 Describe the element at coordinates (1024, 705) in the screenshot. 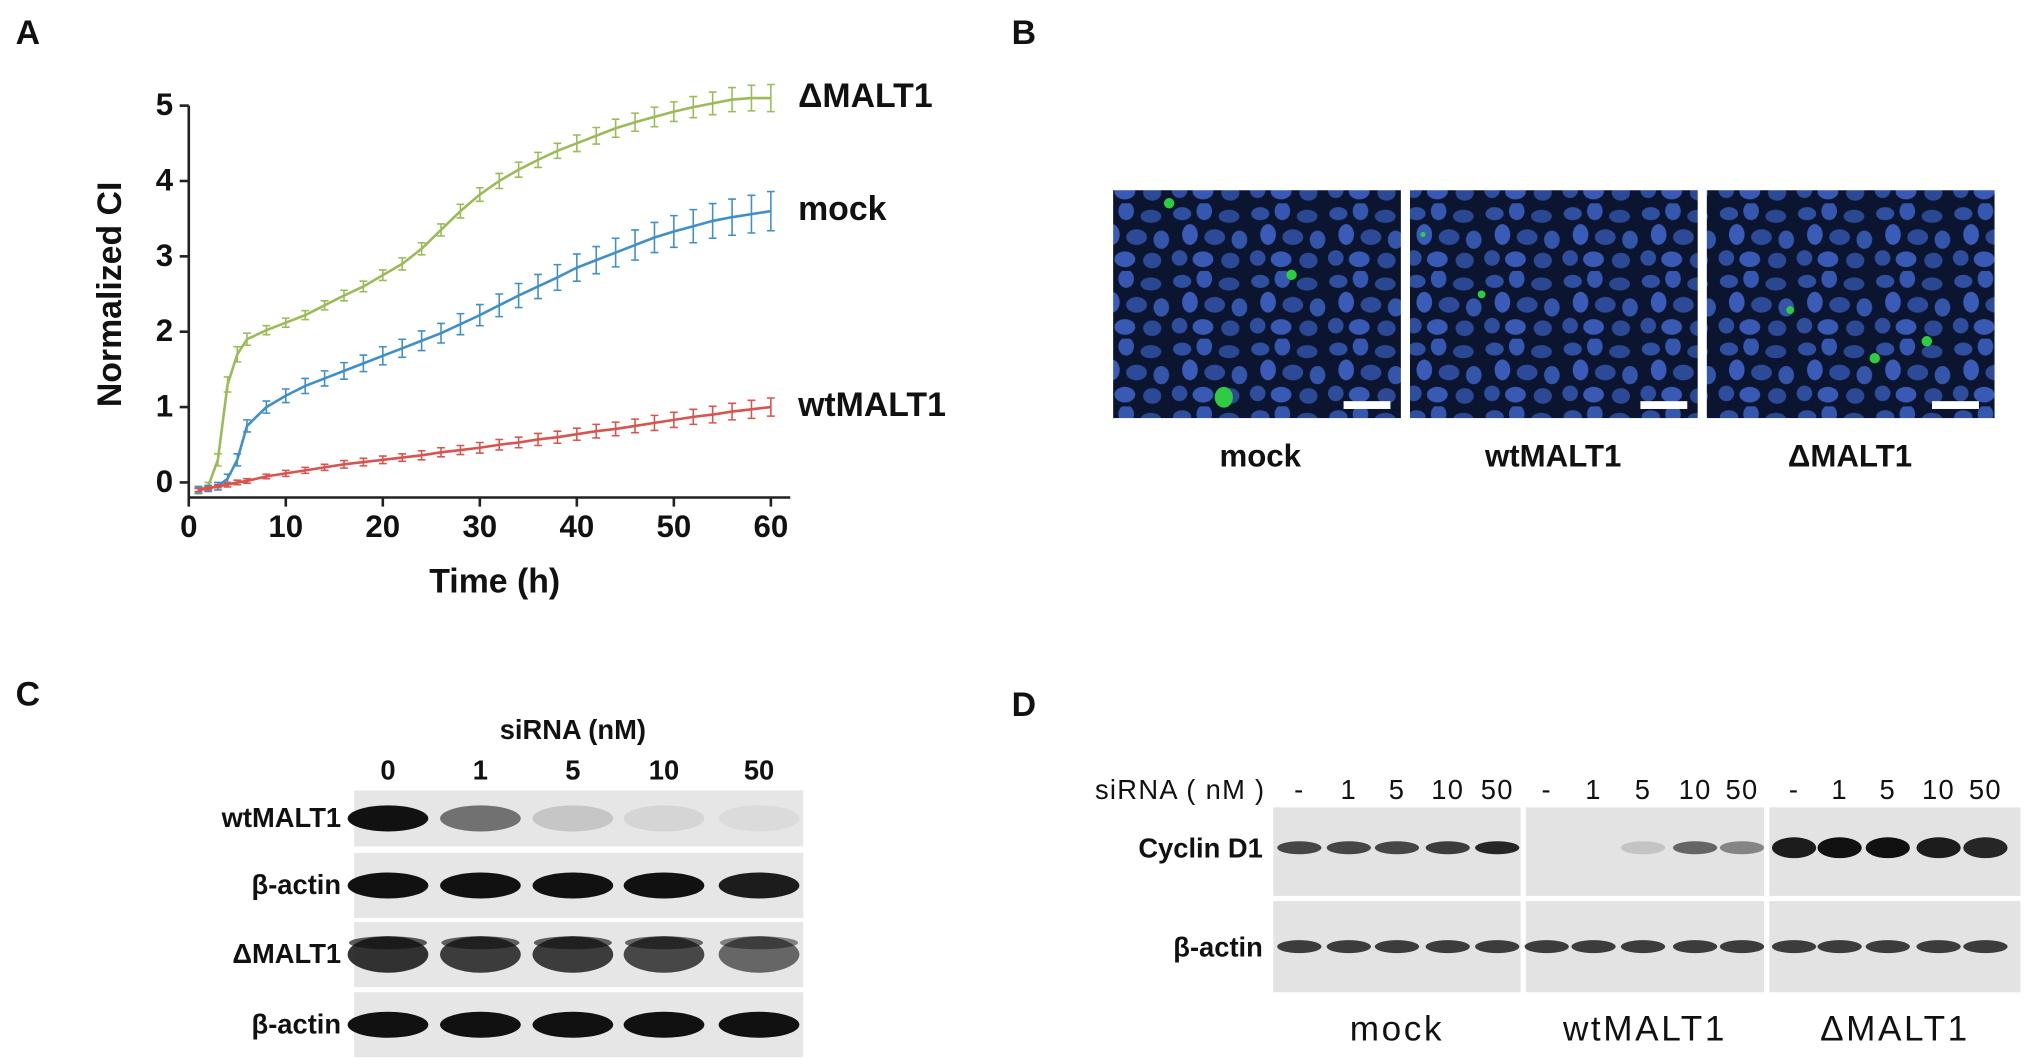

I see `panel-label: D` at that location.